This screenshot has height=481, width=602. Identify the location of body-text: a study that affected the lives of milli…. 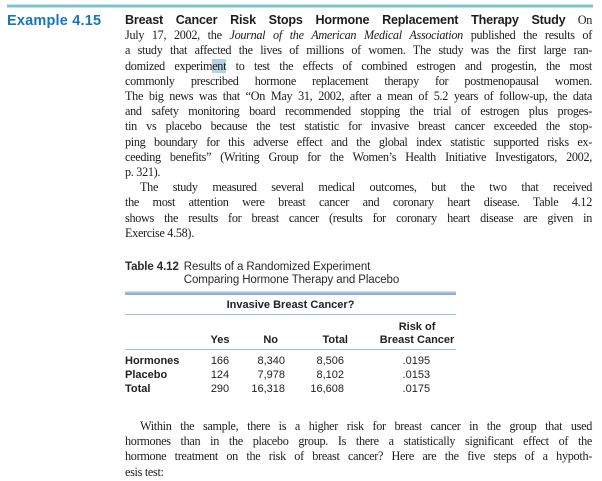
(358, 50).